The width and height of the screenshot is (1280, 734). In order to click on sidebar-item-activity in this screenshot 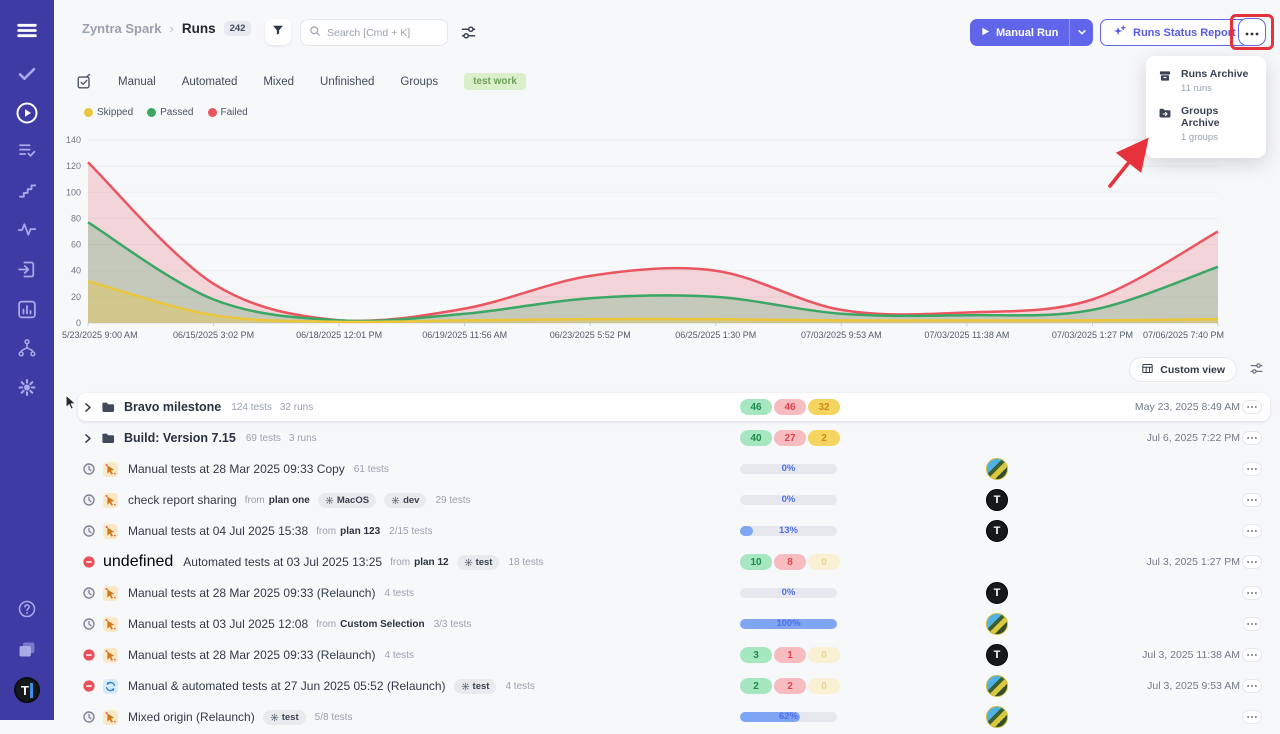, I will do `click(27, 229)`.